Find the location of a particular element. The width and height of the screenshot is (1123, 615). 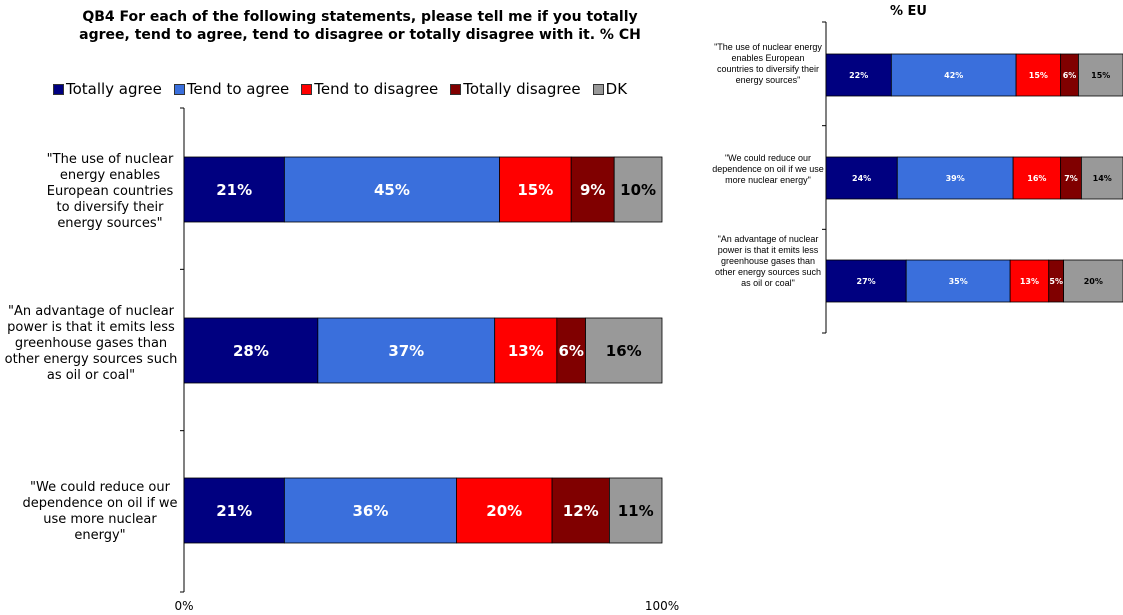

legend-item-tend-to-disagree: Tend to disagree is located at coordinates (369, 89).